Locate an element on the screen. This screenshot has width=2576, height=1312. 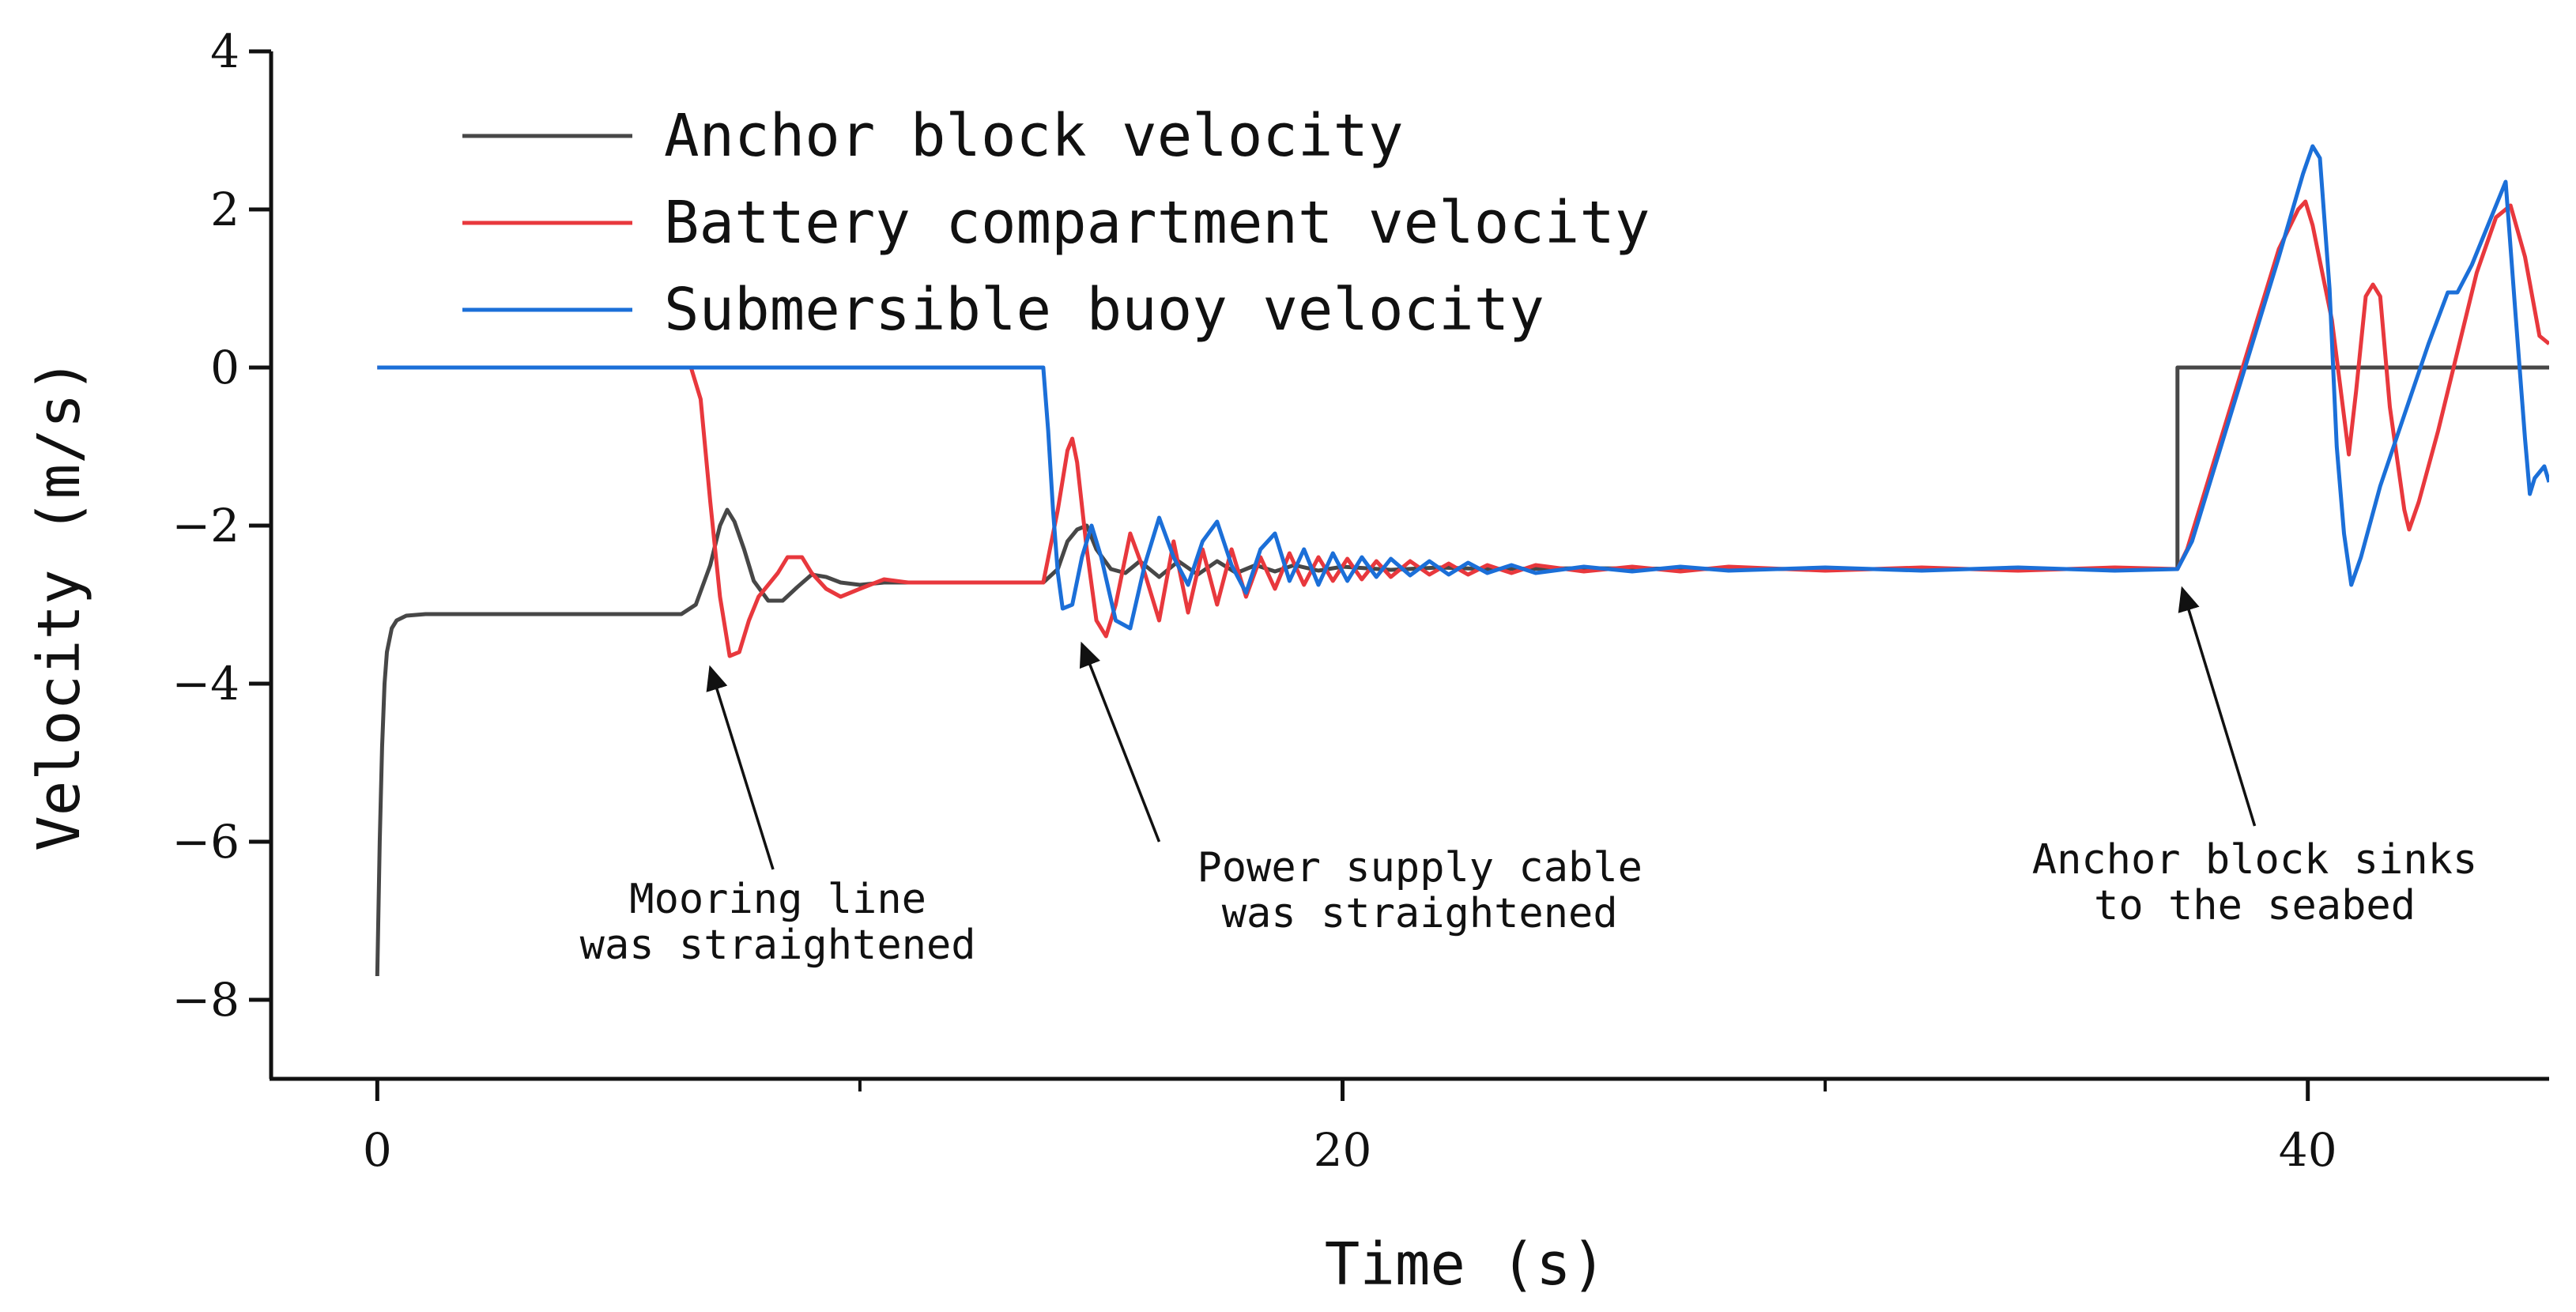
y-tick-label: 2 is located at coordinates (224, 209).